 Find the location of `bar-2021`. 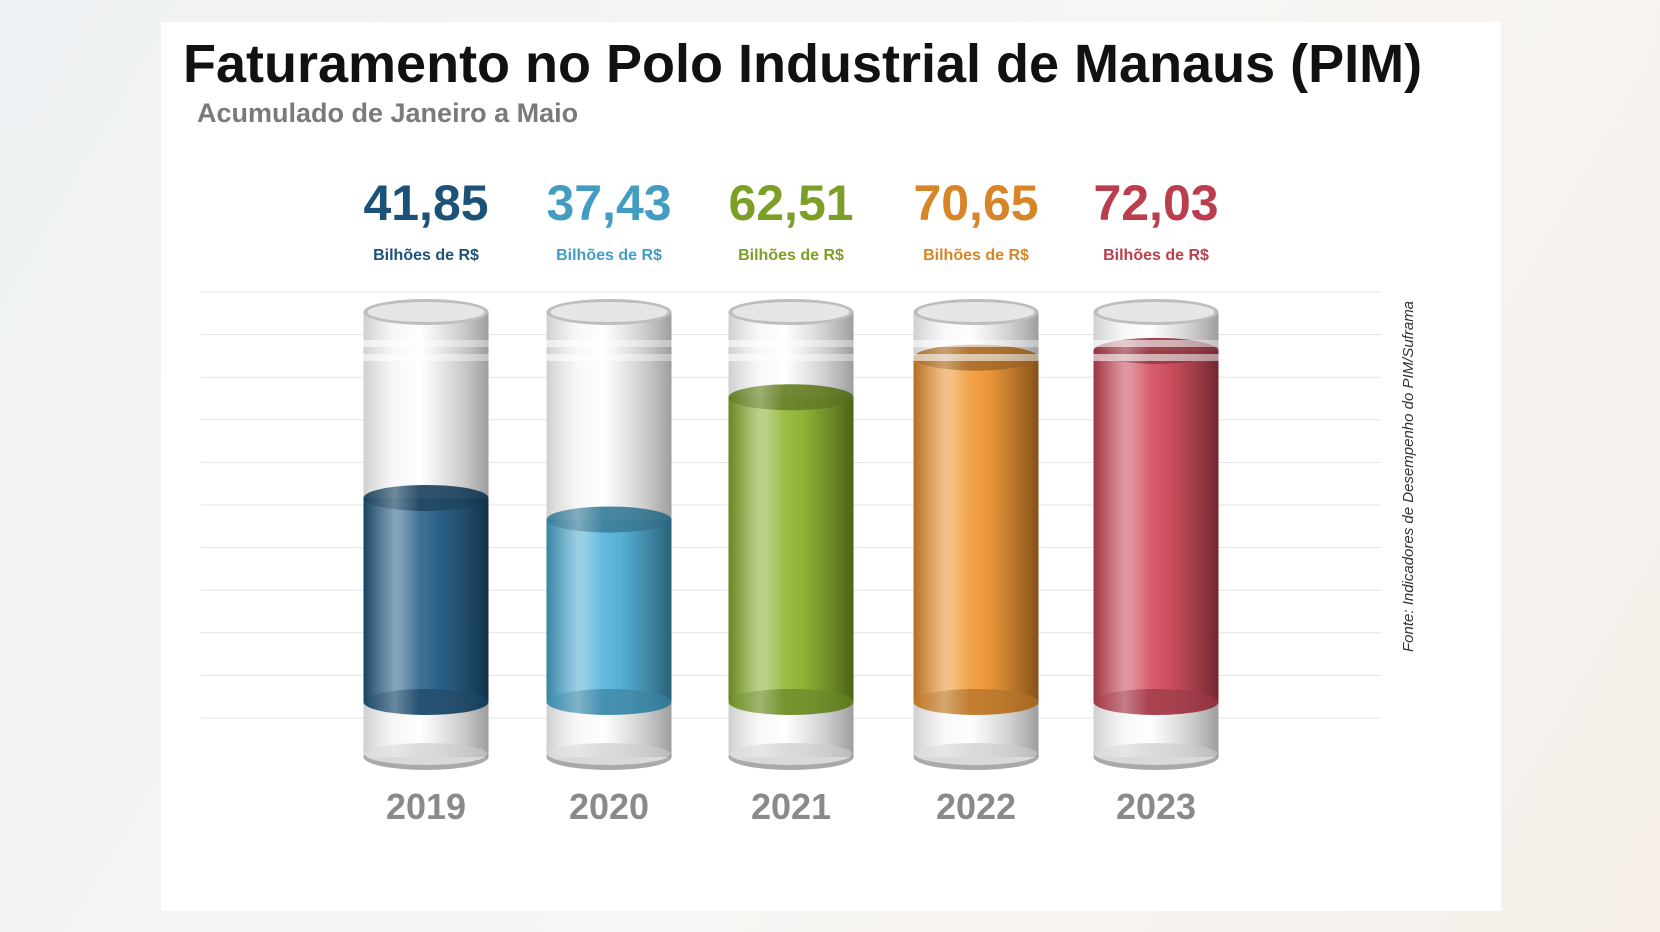

bar-2021 is located at coordinates (791, 534).